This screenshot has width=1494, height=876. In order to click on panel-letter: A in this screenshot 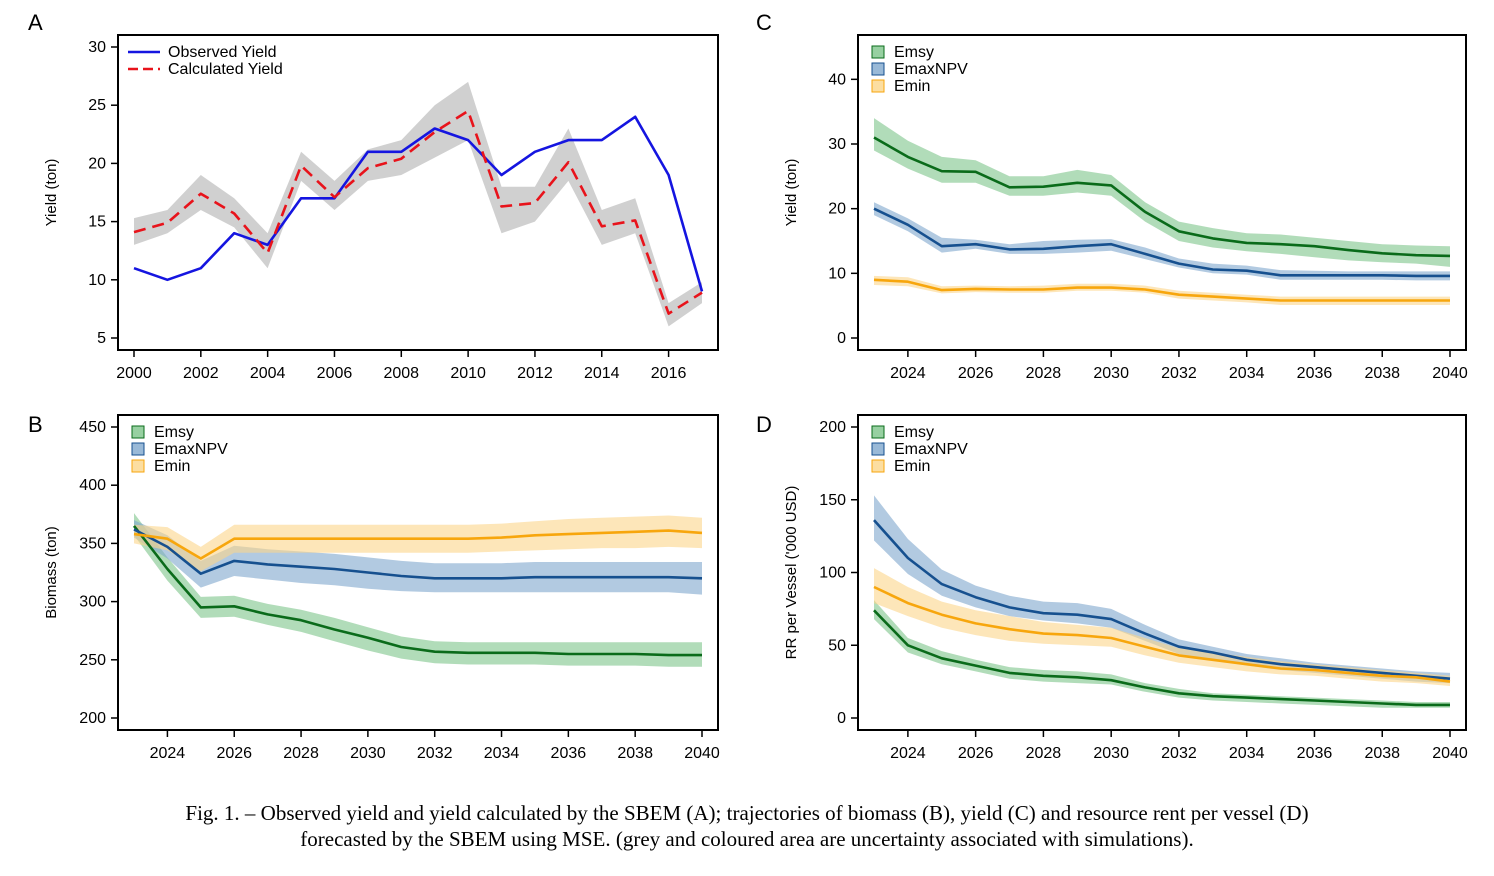, I will do `click(35, 22)`.